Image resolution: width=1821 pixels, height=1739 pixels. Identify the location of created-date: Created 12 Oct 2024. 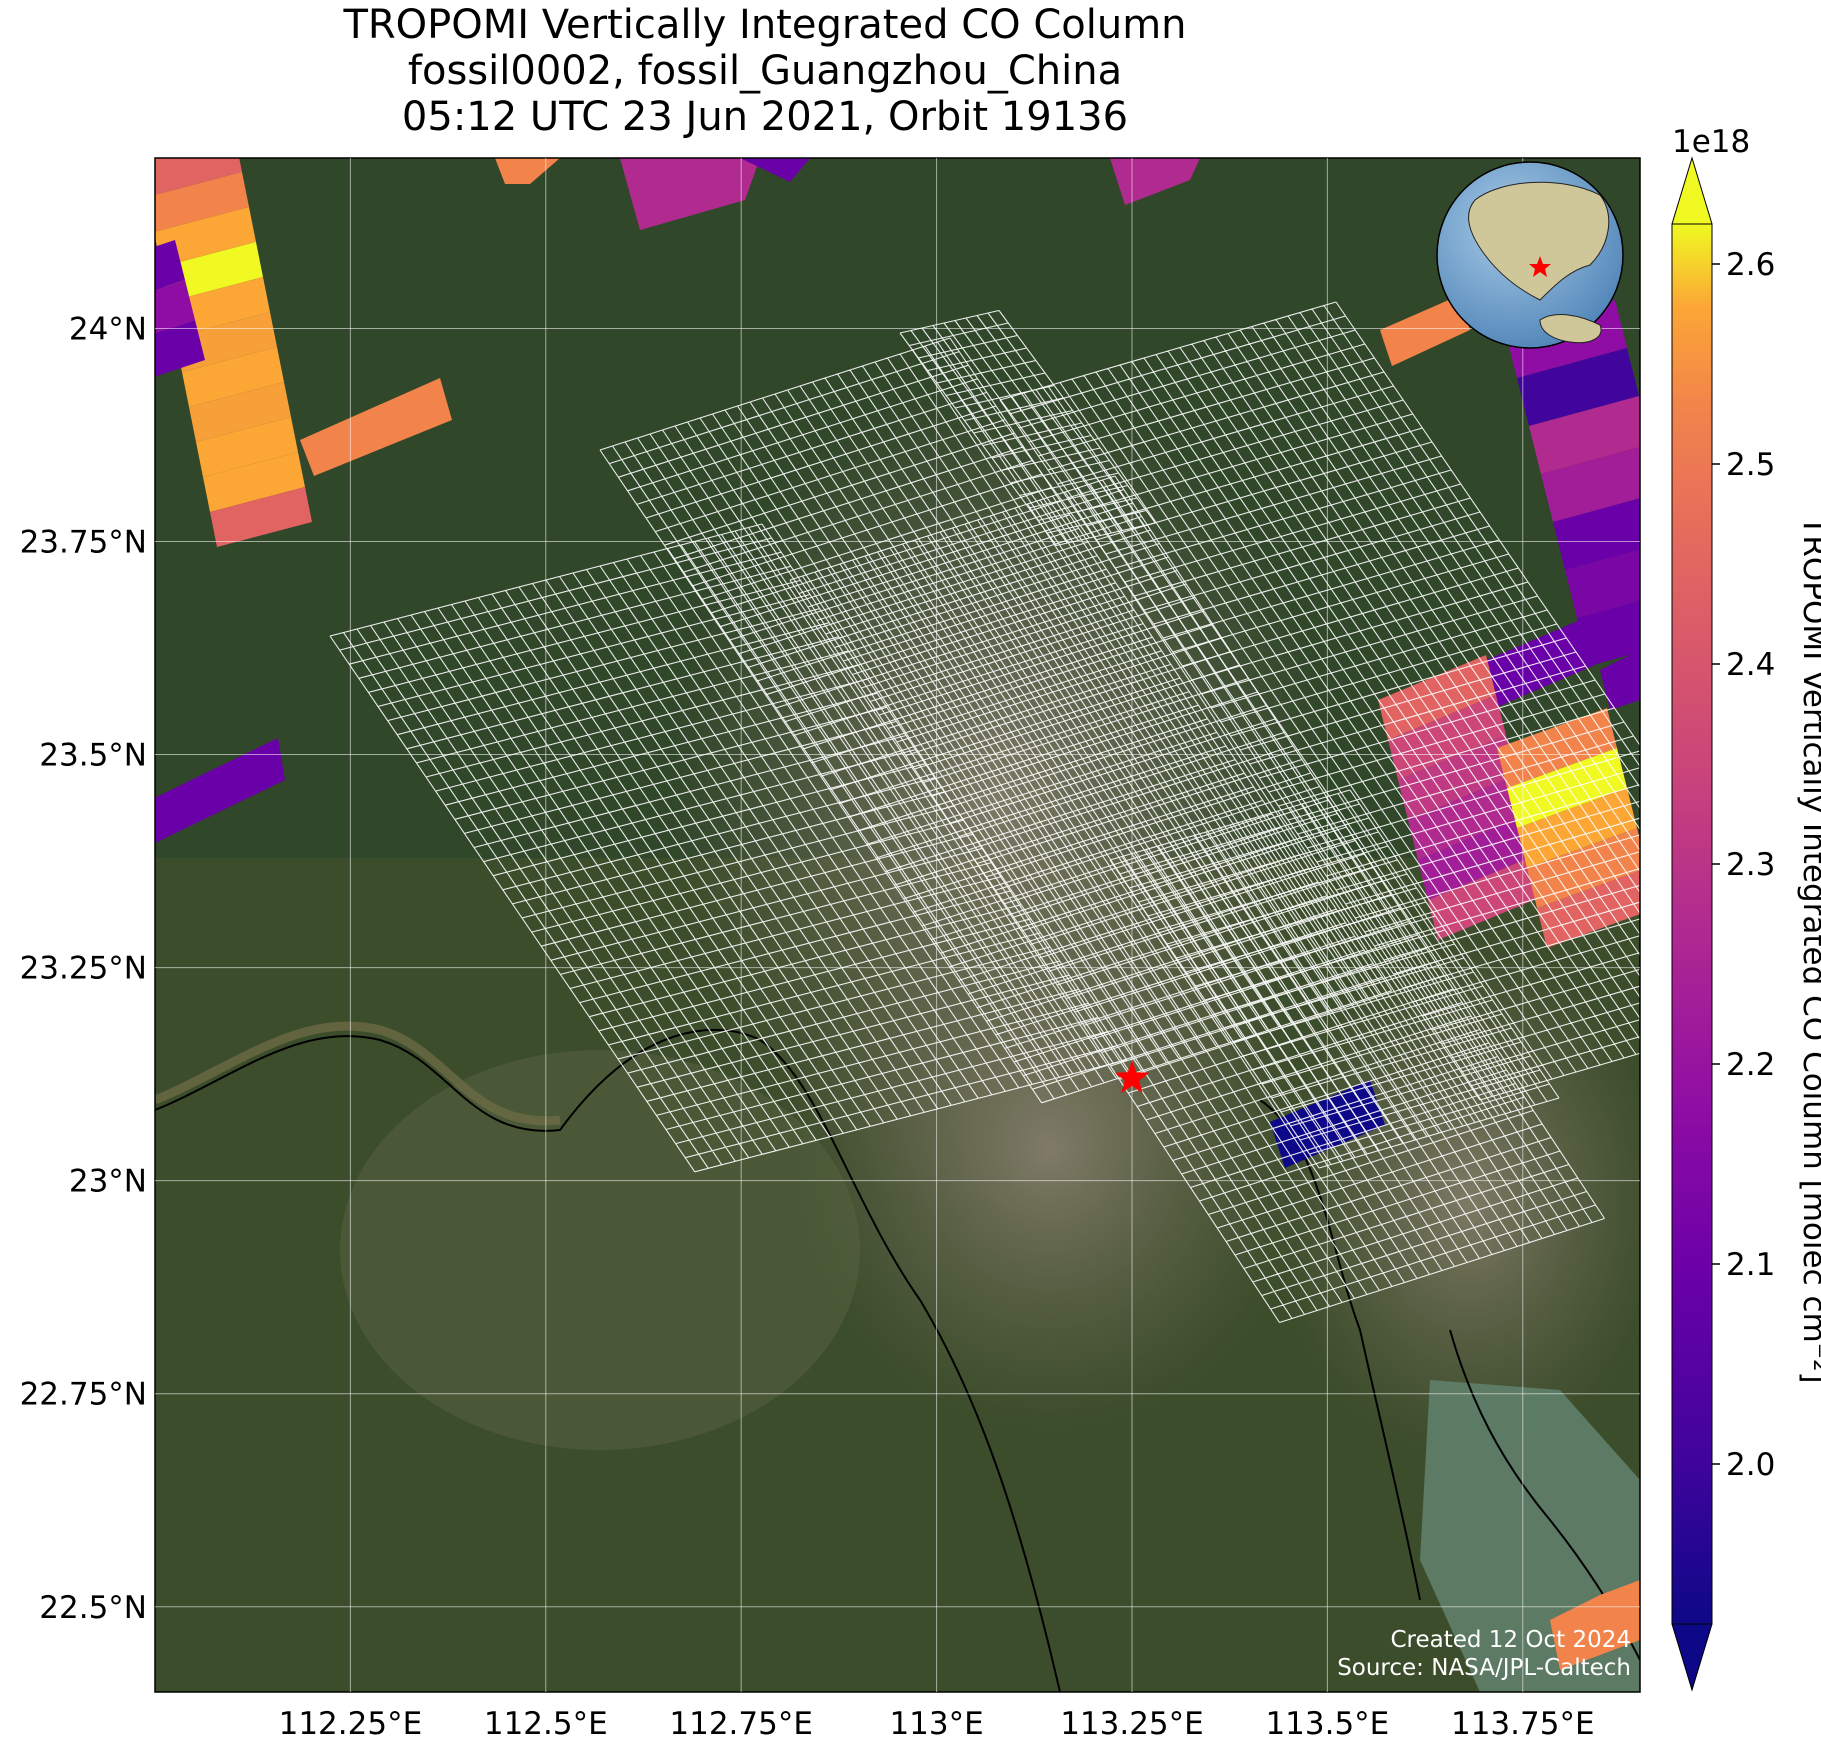
(1510, 1640).